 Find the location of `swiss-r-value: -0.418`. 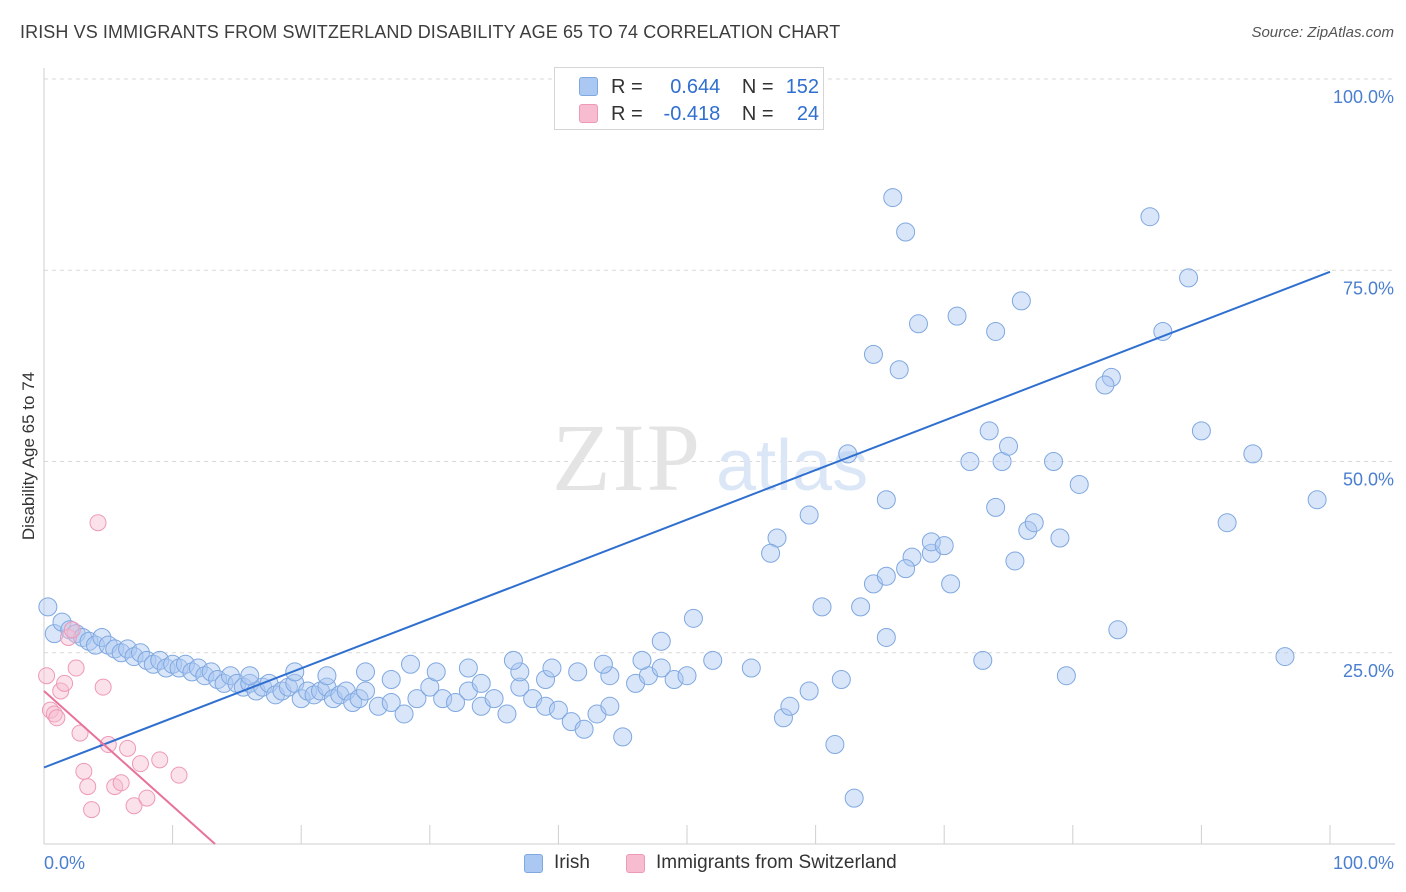

swiss-r-value: -0.418 is located at coordinates (692, 113).